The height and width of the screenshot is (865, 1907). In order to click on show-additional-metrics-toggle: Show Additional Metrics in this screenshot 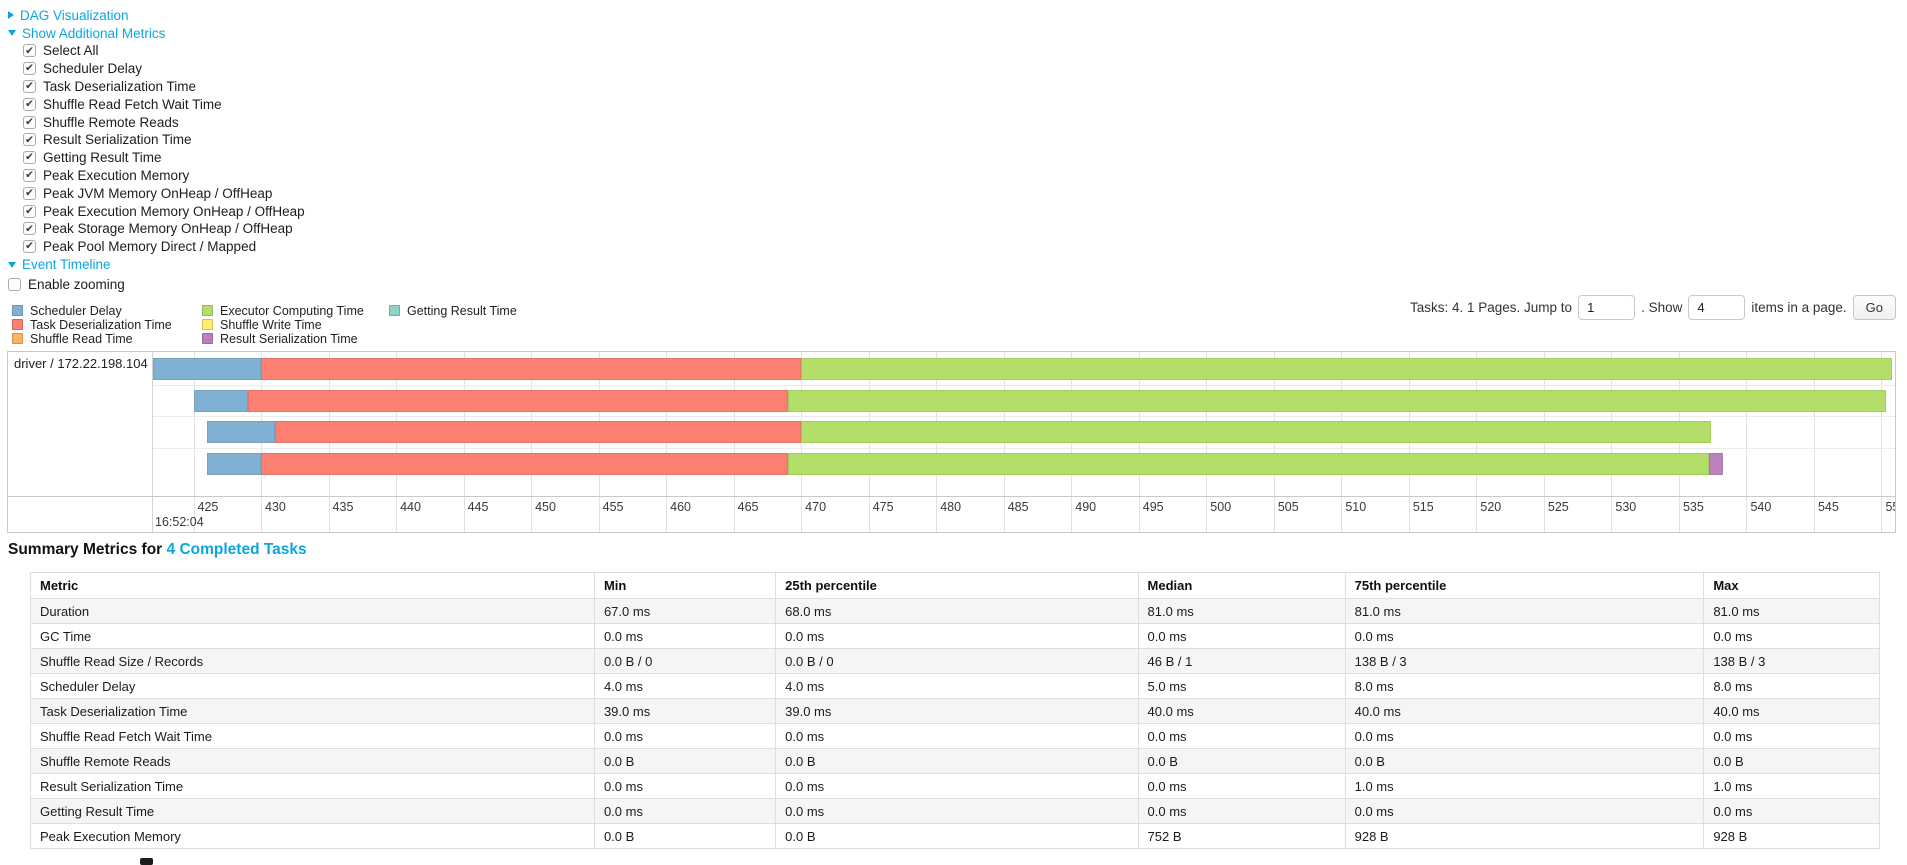, I will do `click(156, 33)`.